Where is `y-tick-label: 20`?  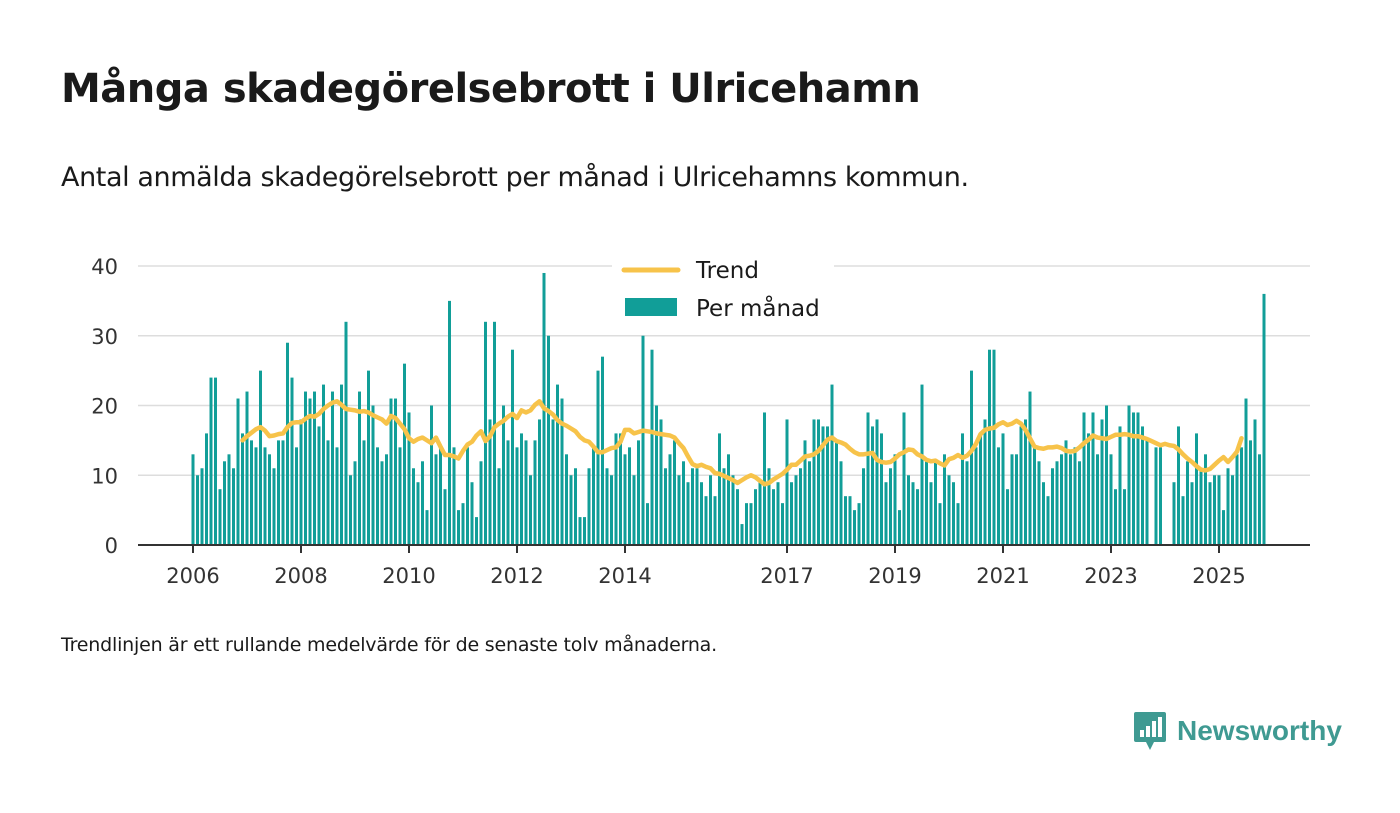 y-tick-label: 20 is located at coordinates (104, 407).